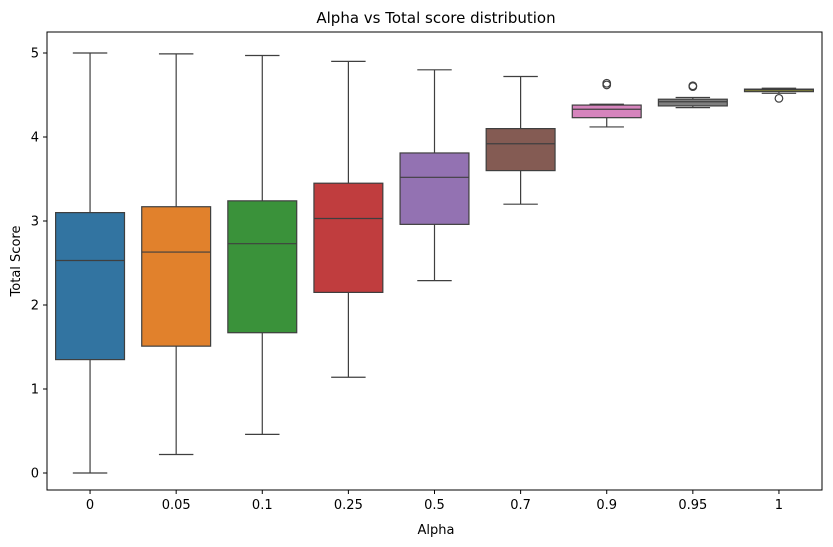 This screenshot has width=833, height=547. Describe the element at coordinates (606, 505) in the screenshot. I see `x-tick-label: 0.9` at that location.